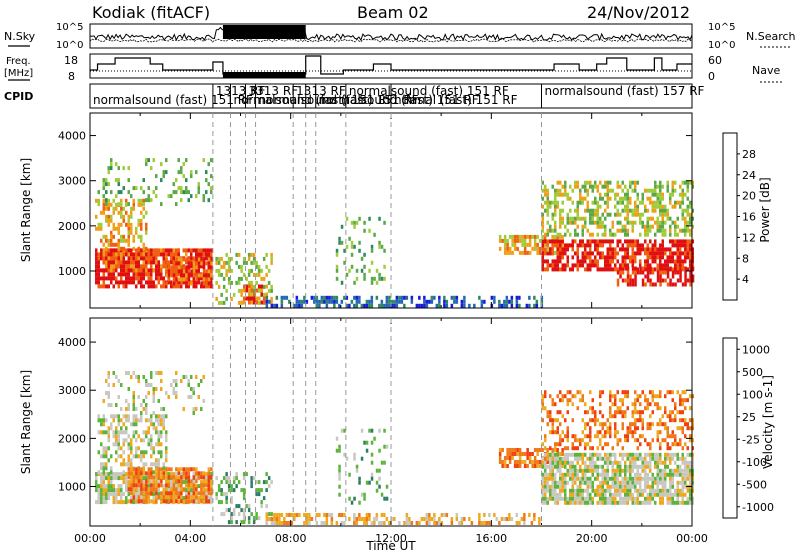  What do you see at coordinates (771, 36) in the screenshot?
I see `nsearch-label: N.Search` at bounding box center [771, 36].